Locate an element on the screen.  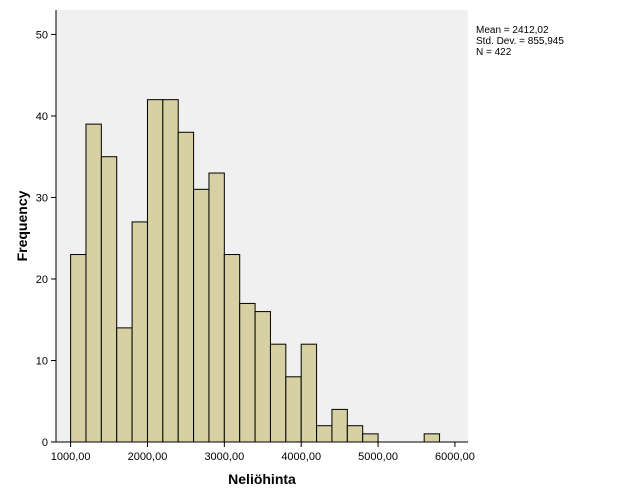
y-tick-label: 50 is located at coordinates (42, 35).